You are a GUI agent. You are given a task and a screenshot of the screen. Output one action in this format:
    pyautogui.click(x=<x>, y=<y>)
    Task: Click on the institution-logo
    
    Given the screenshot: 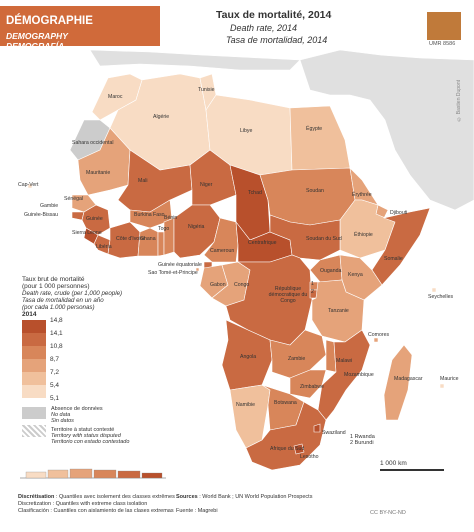 What is the action you would take?
    pyautogui.click(x=444, y=26)
    